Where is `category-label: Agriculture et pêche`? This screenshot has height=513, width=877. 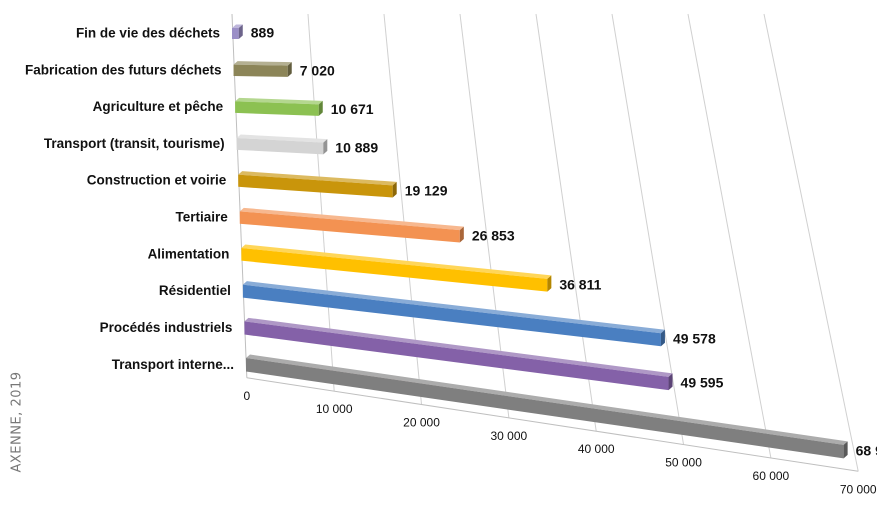
category-label: Agriculture et pêche is located at coordinates (158, 106).